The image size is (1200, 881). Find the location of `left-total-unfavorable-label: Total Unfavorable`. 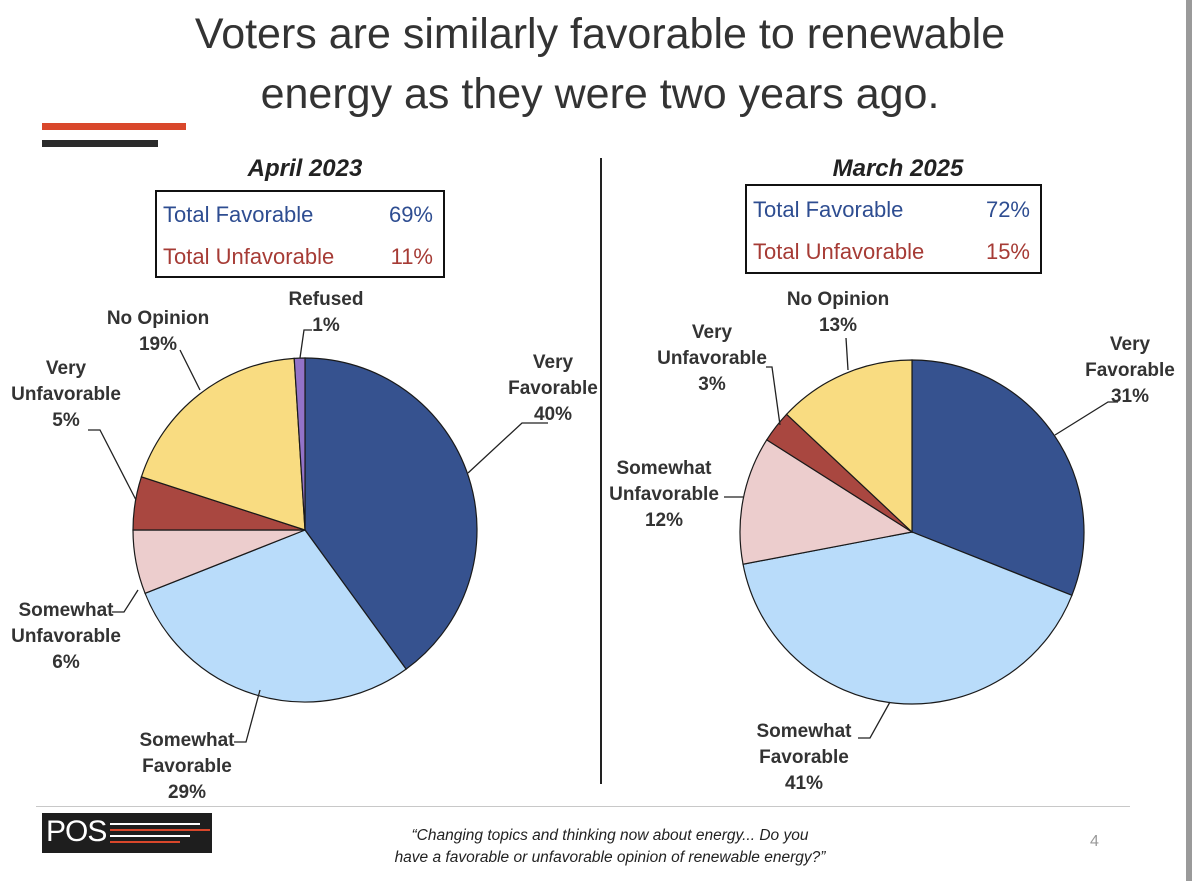

left-total-unfavorable-label: Total Unfavorable is located at coordinates (249, 256).